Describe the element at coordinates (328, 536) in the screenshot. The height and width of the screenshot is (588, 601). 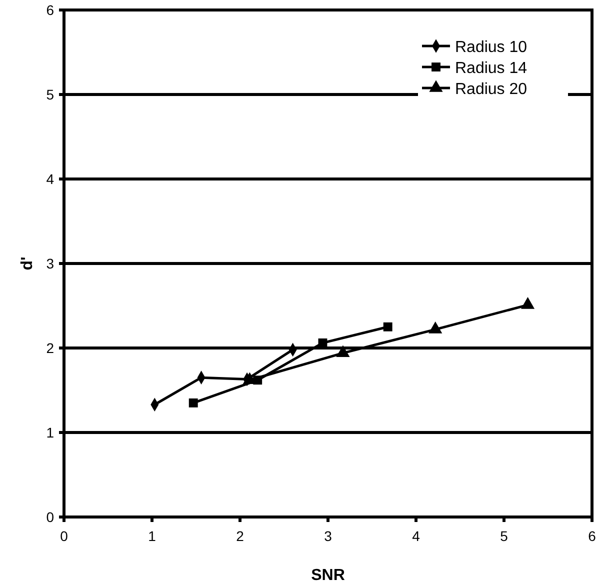
I see `x-tick-label: 3` at that location.